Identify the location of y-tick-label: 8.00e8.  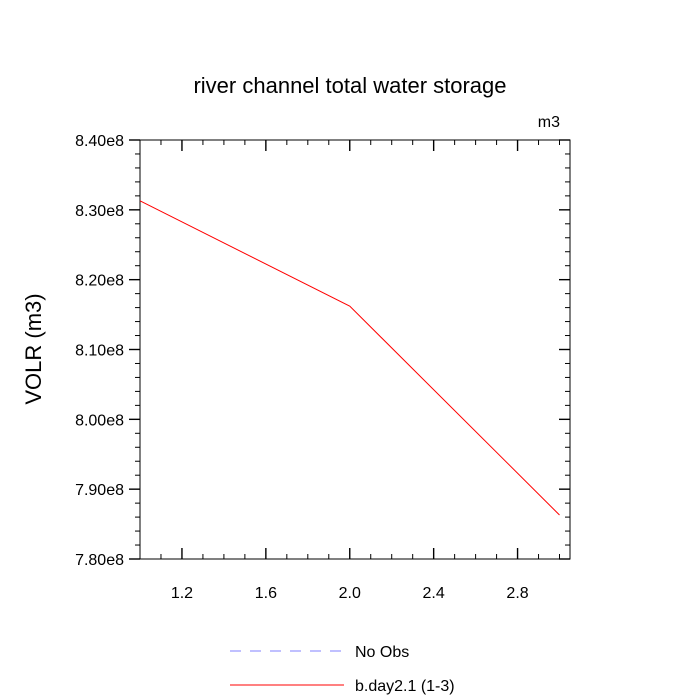
(99, 420).